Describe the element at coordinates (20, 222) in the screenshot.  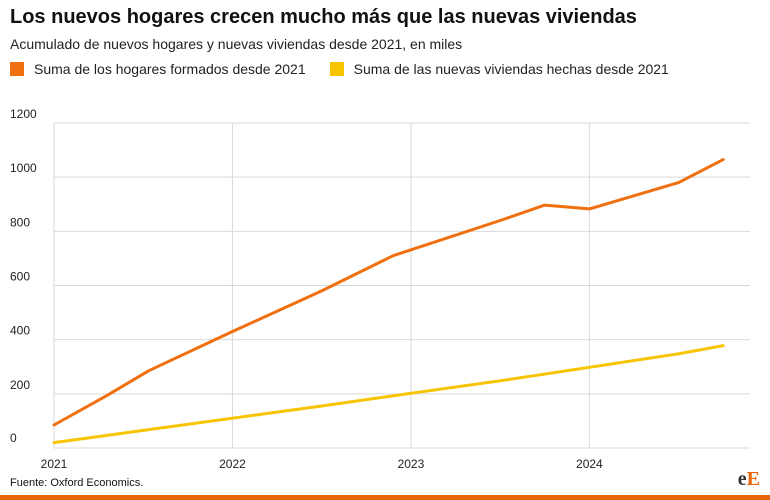
I see `y-tick-label: 800` at that location.